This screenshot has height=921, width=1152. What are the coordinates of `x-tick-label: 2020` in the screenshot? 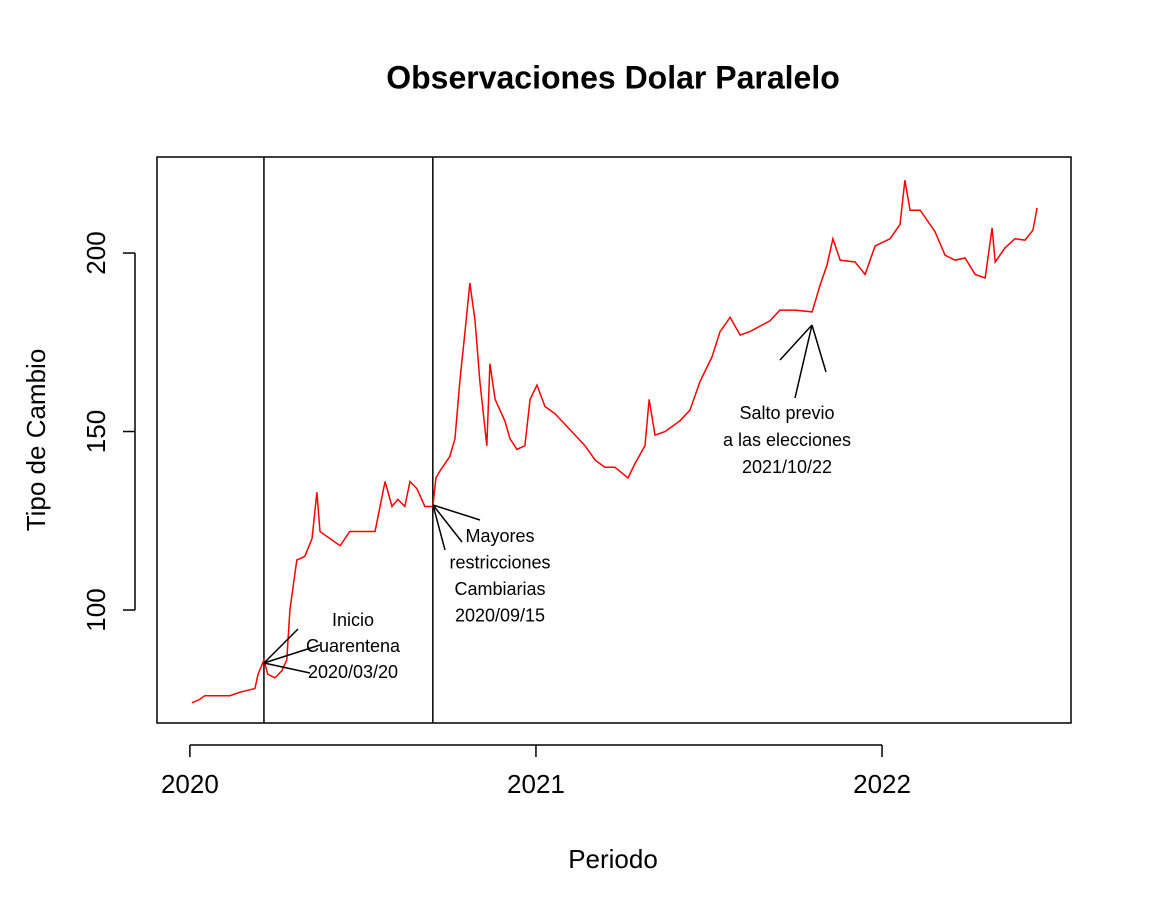 It's located at (190, 784).